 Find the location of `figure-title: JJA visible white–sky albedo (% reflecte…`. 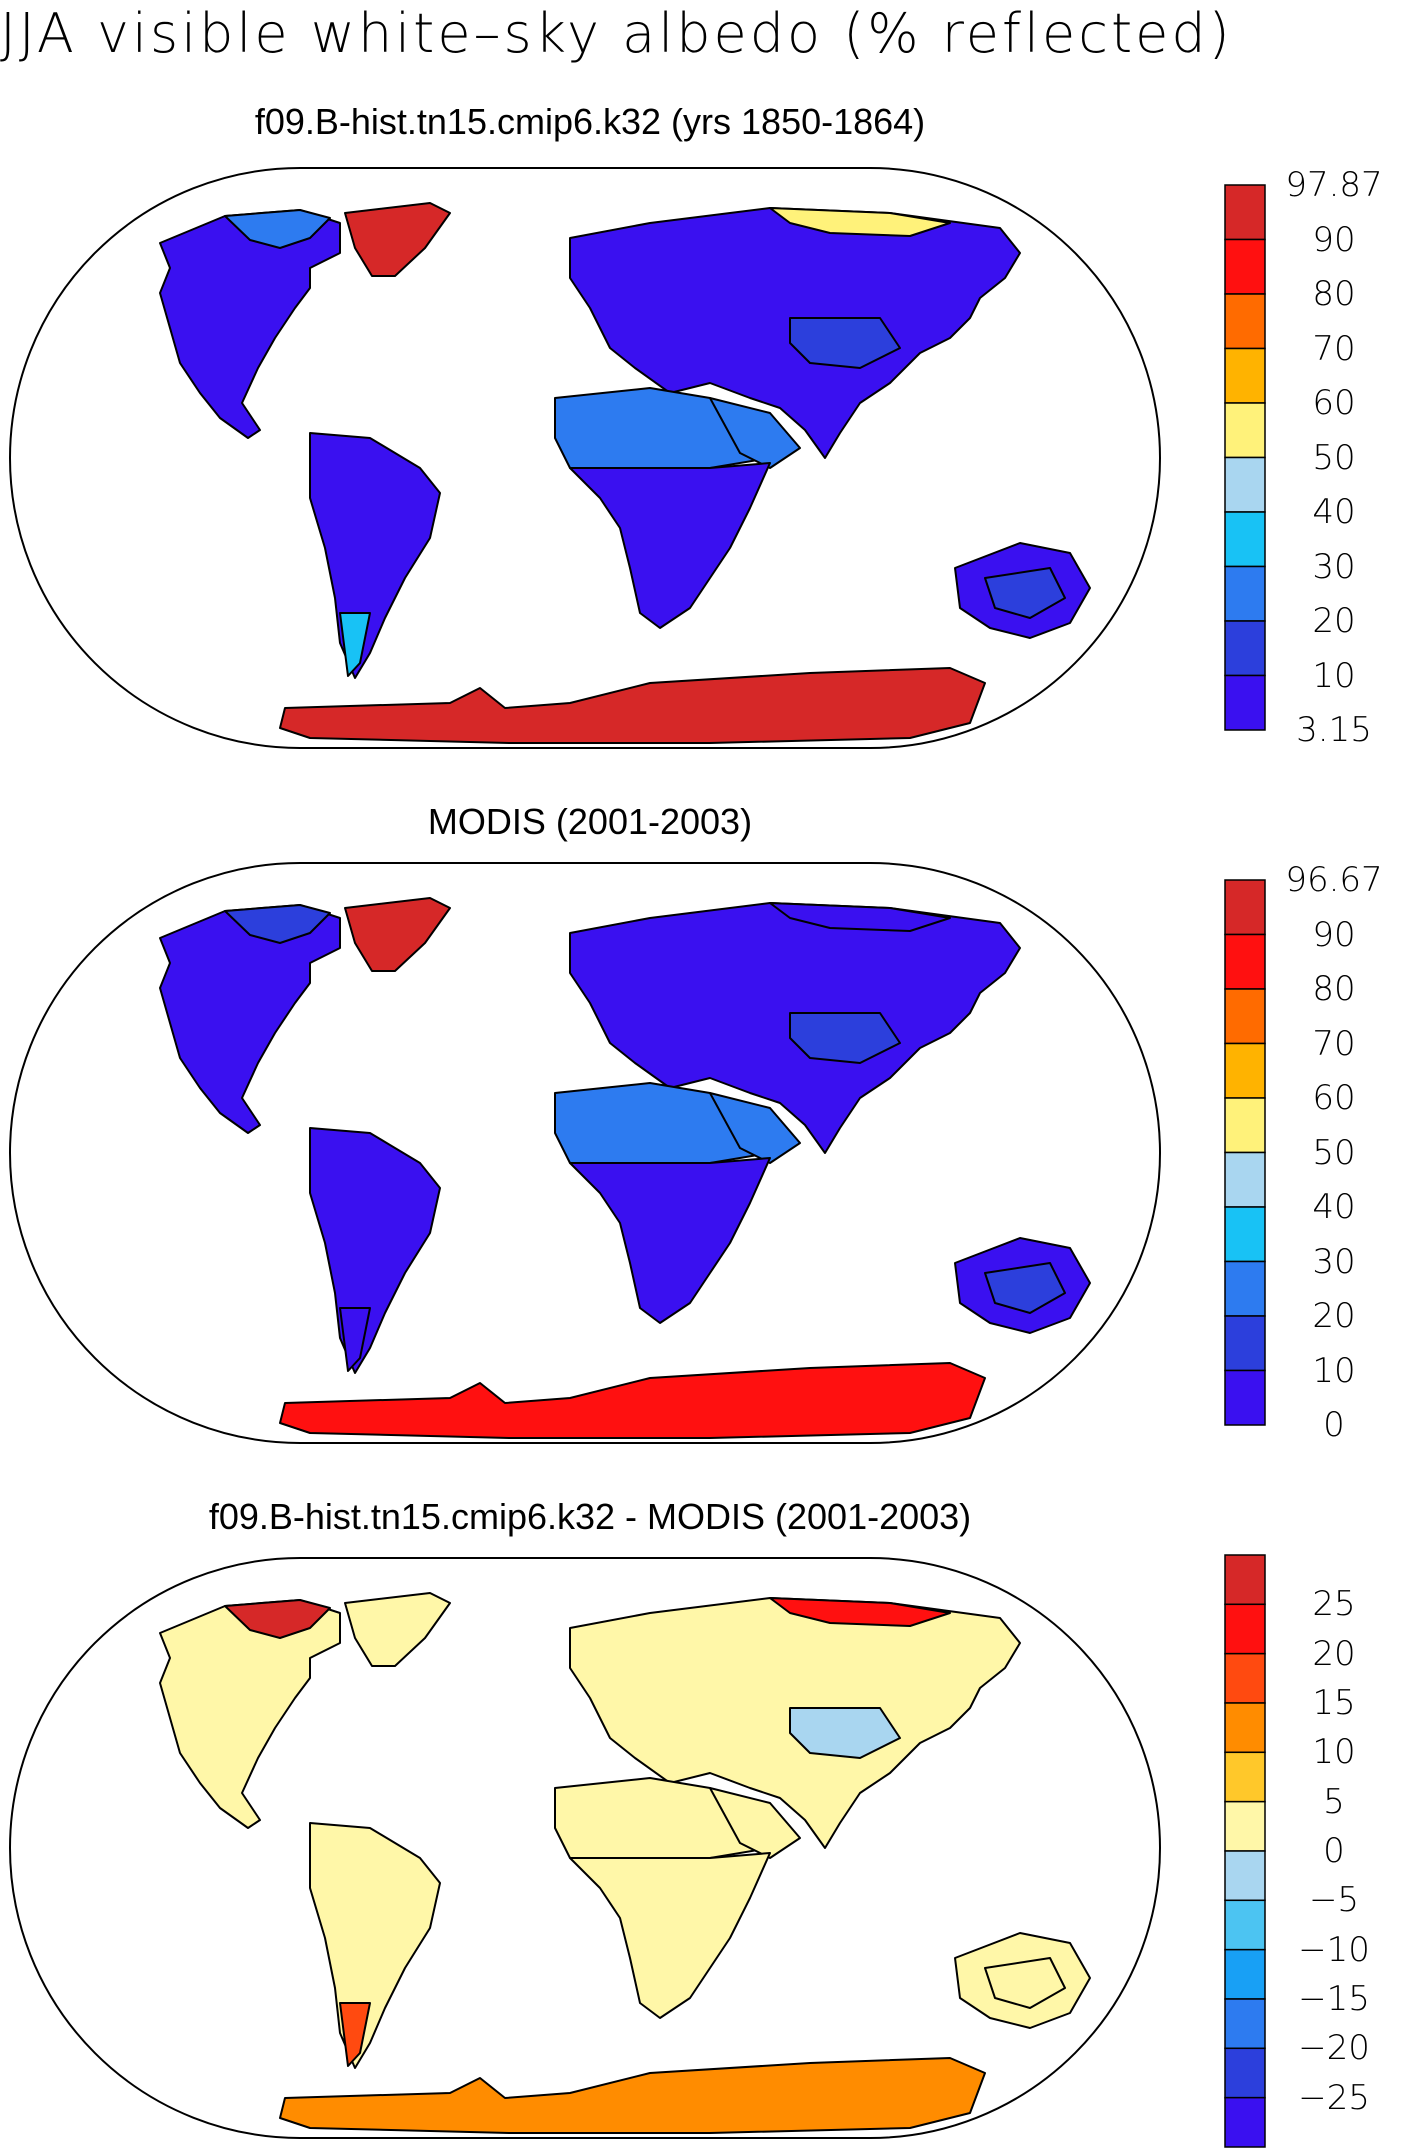

figure-title: JJA visible white–sky albedo (% reflecte… is located at coordinates (616, 33).